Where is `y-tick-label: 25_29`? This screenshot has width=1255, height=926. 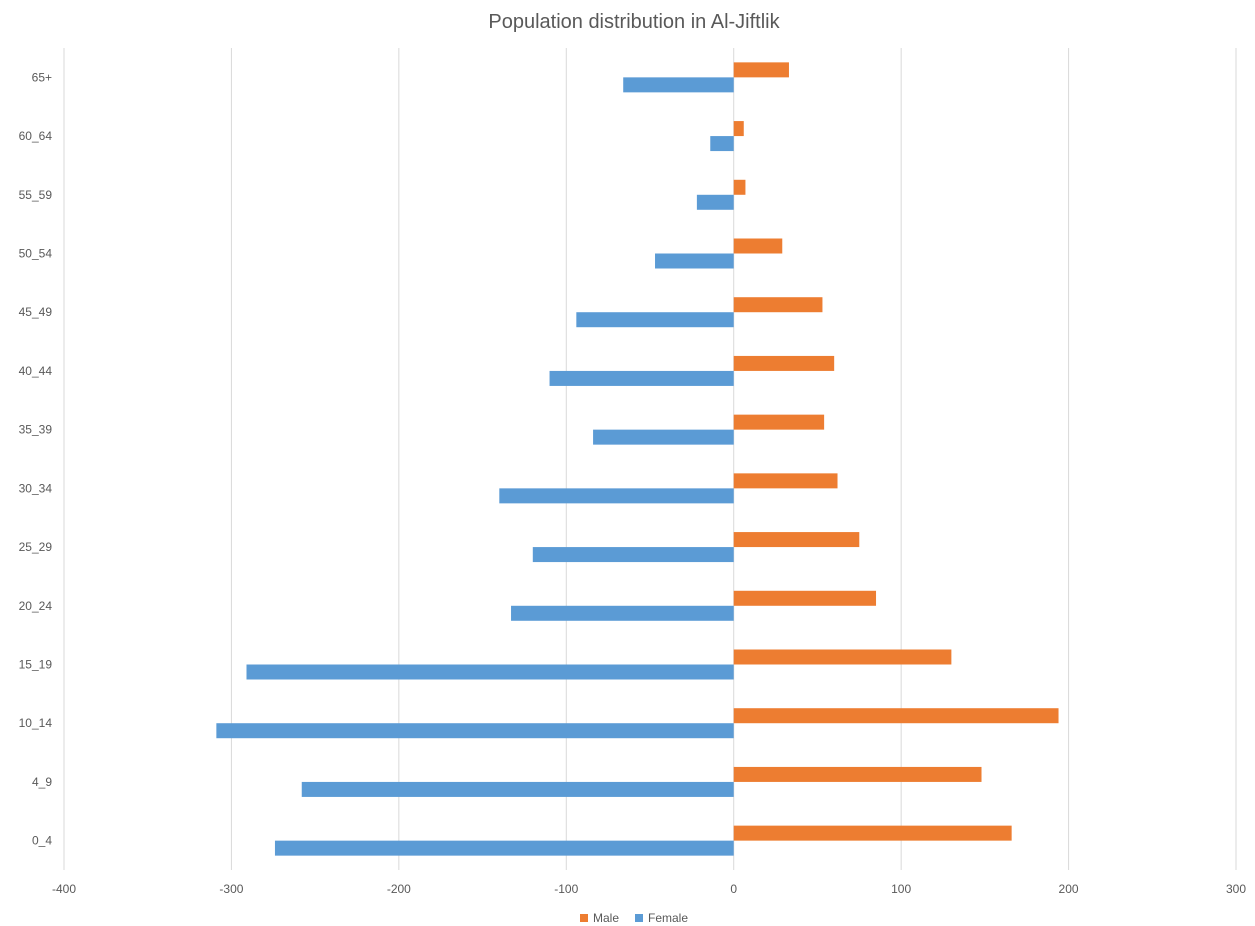 y-tick-label: 25_29 is located at coordinates (36, 547).